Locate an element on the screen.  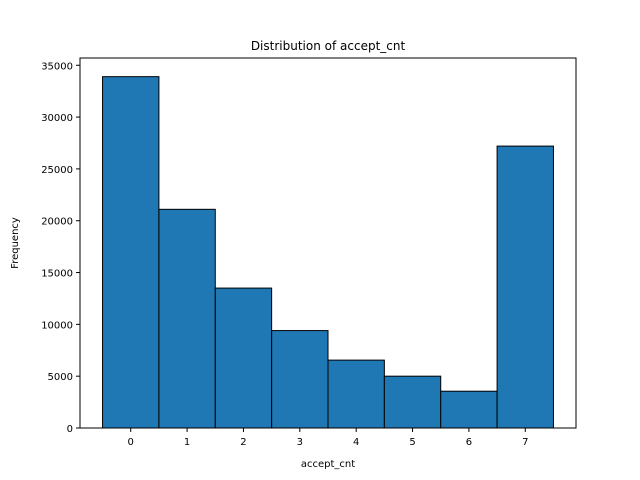
x-tick-label: 0 is located at coordinates (131, 442).